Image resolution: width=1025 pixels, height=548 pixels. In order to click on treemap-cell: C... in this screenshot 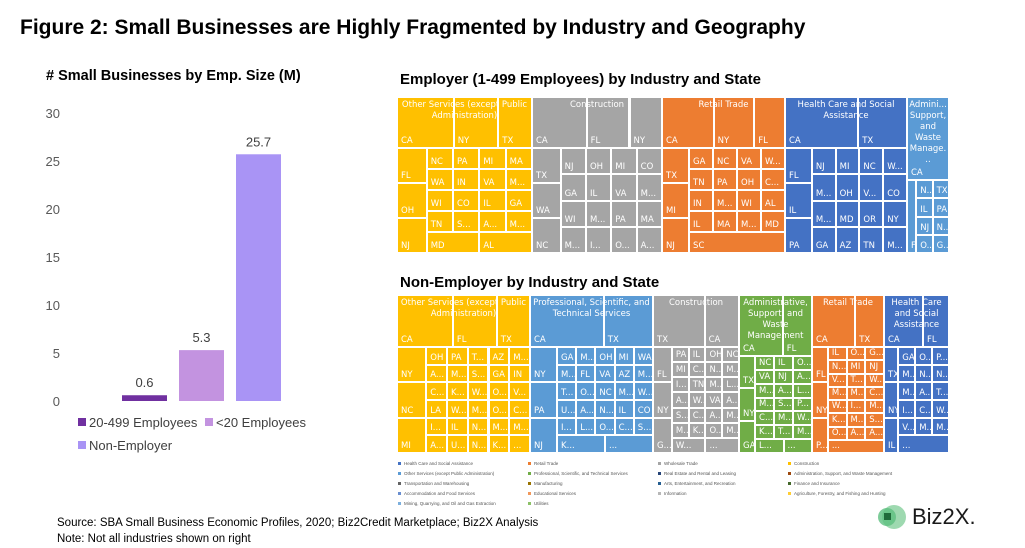, I will do `click(436, 391)`.